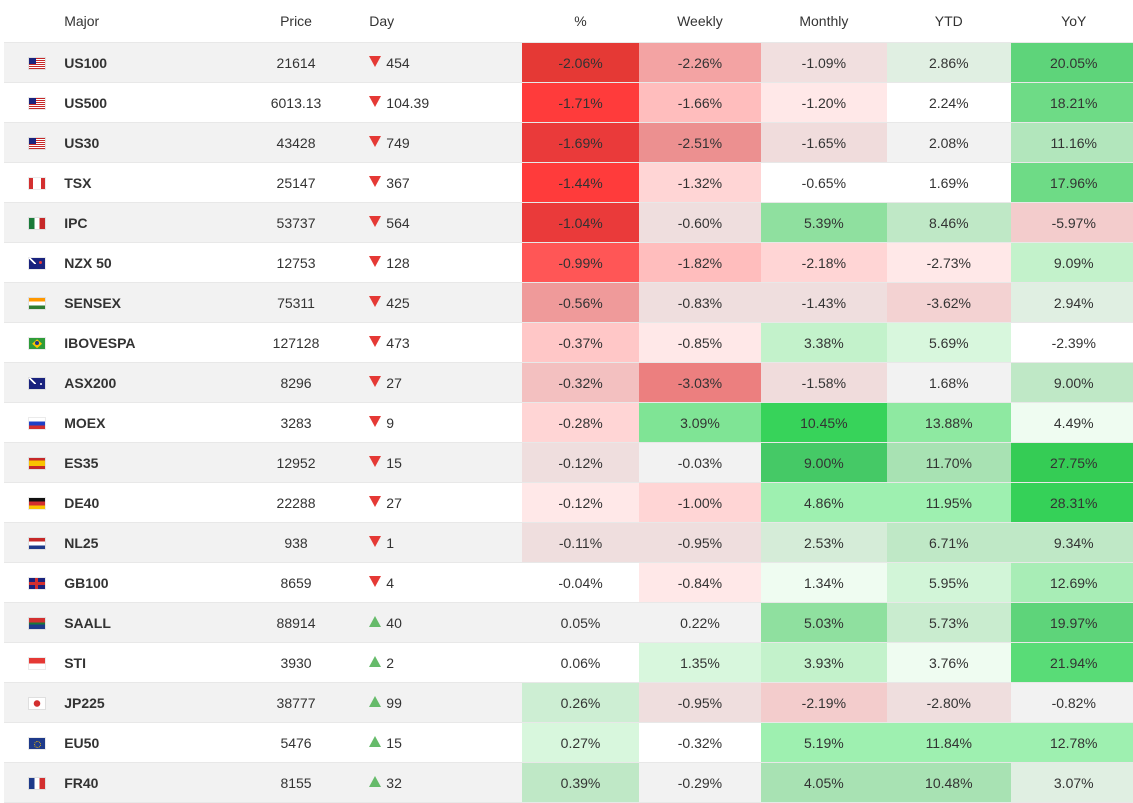 The height and width of the screenshot is (803, 1133). What do you see at coordinates (445, 21) in the screenshot?
I see `column-header-day: Day` at bounding box center [445, 21].